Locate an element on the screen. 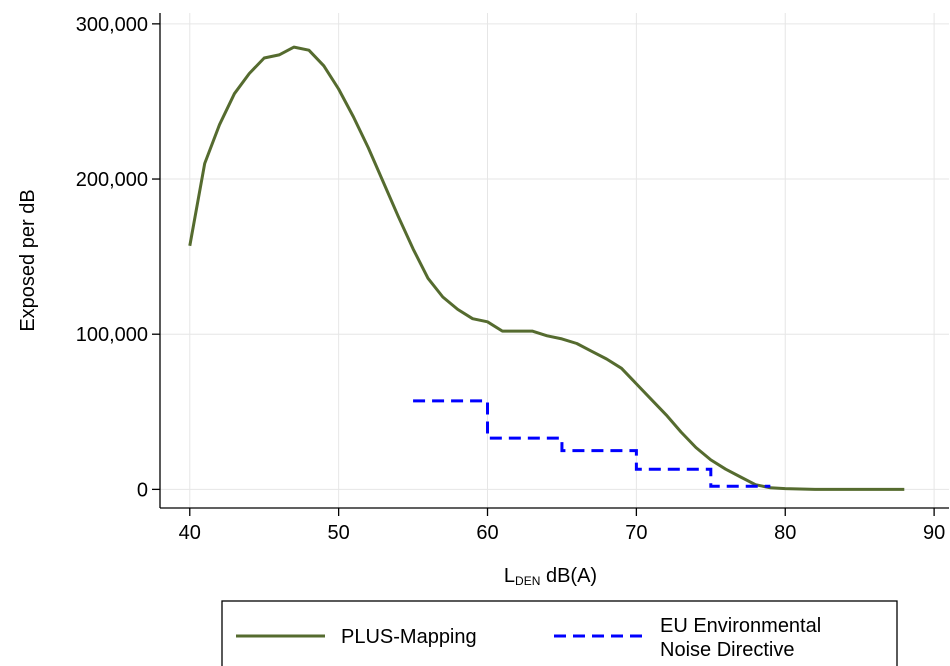 The height and width of the screenshot is (666, 950). y-tick-label-300000: 300,000 is located at coordinates (112, 25).